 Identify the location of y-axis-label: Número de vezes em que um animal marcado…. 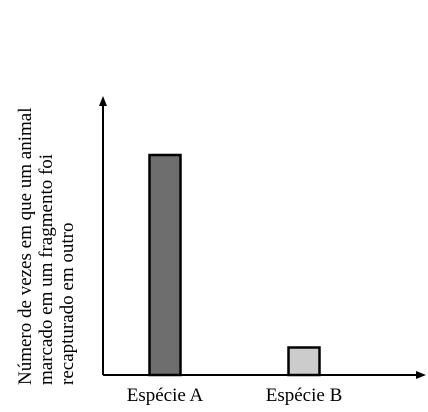
(46, 246).